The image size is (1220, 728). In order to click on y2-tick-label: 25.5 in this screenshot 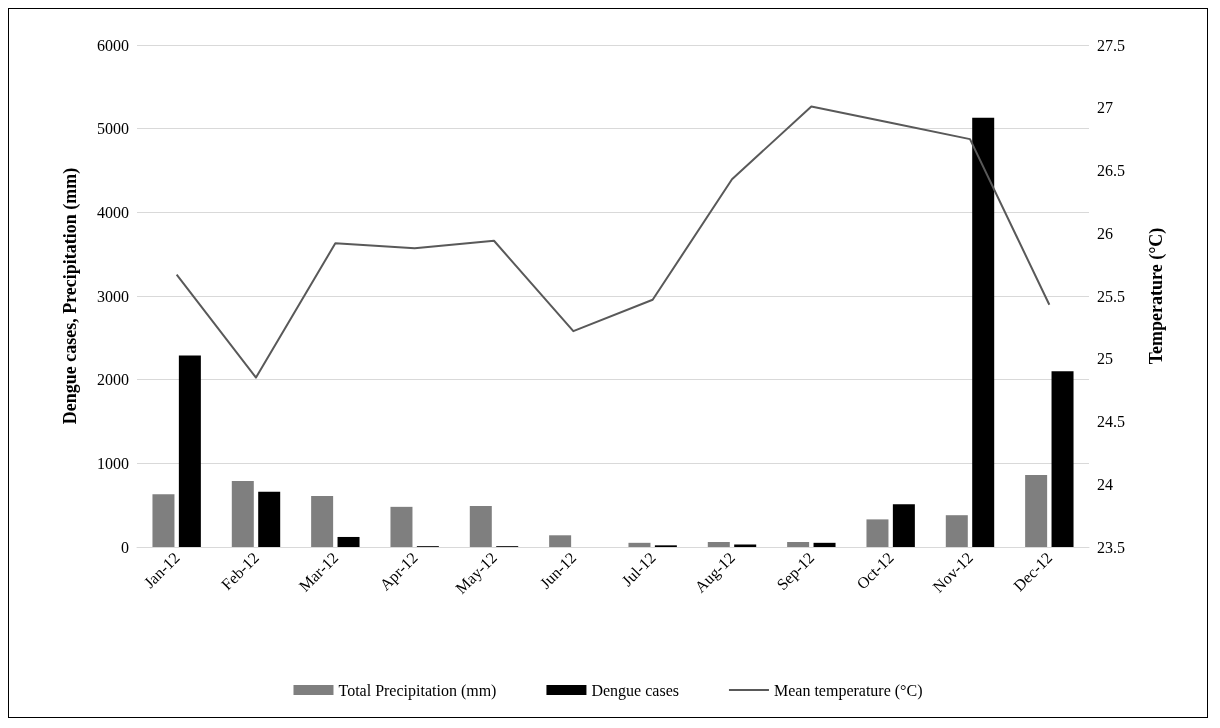, I will do `click(1111, 296)`.